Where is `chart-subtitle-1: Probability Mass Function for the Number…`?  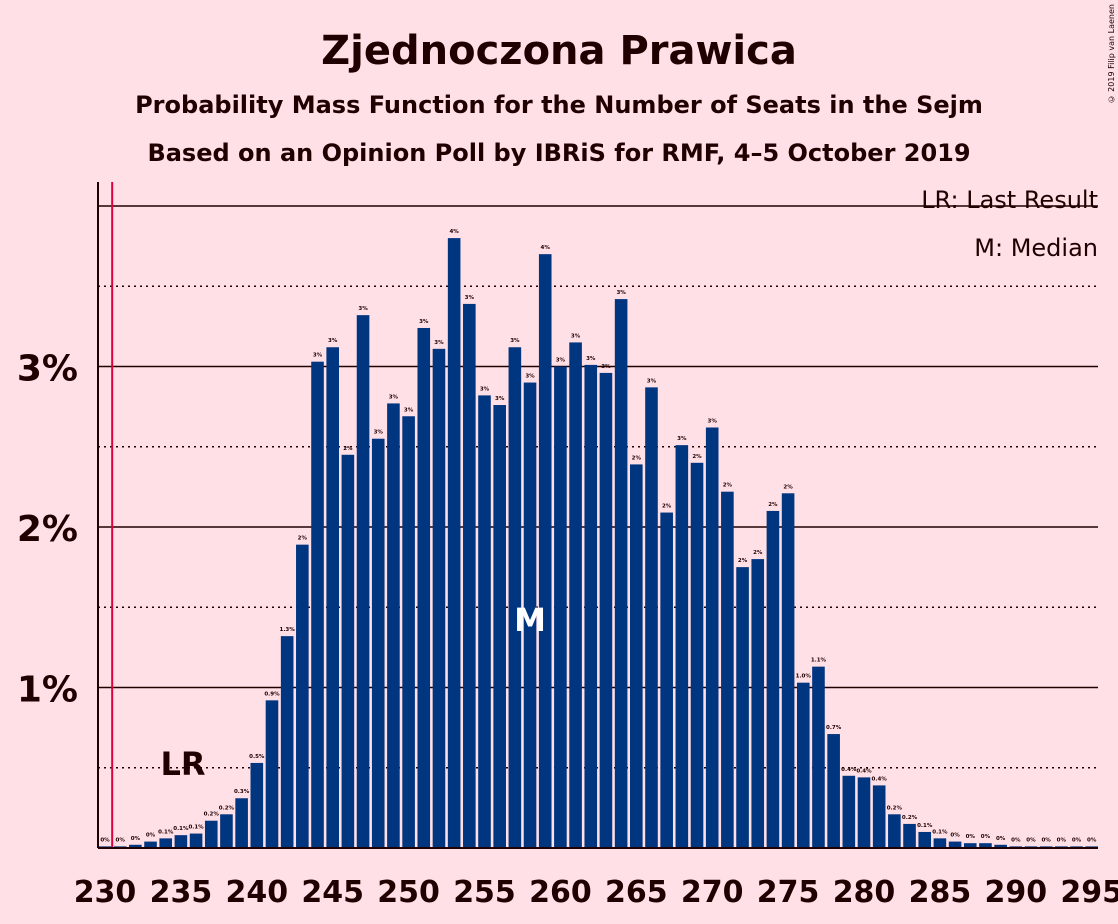
chart-subtitle-1: Probability Mass Function for the Number… is located at coordinates (559, 105).